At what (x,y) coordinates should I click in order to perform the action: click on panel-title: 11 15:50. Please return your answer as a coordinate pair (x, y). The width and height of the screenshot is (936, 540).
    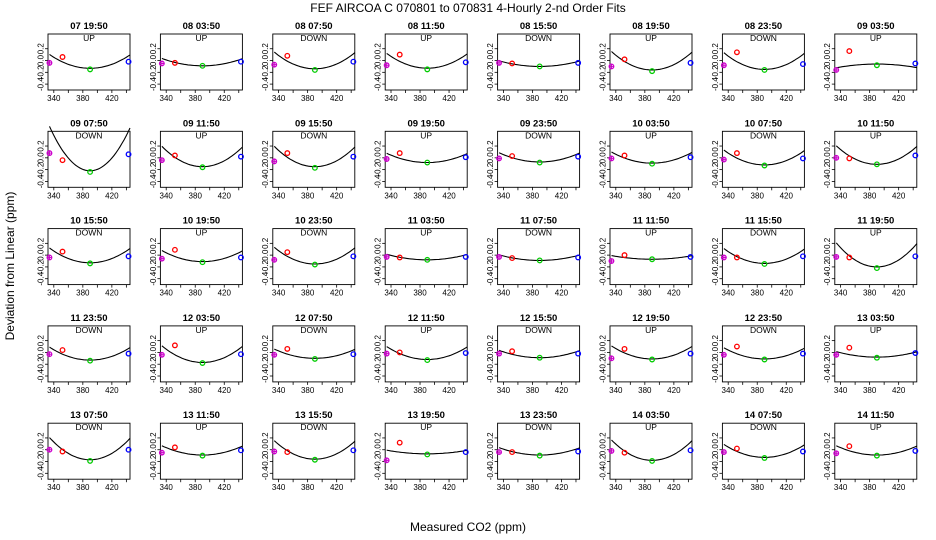
    Looking at the image, I should click on (763, 221).